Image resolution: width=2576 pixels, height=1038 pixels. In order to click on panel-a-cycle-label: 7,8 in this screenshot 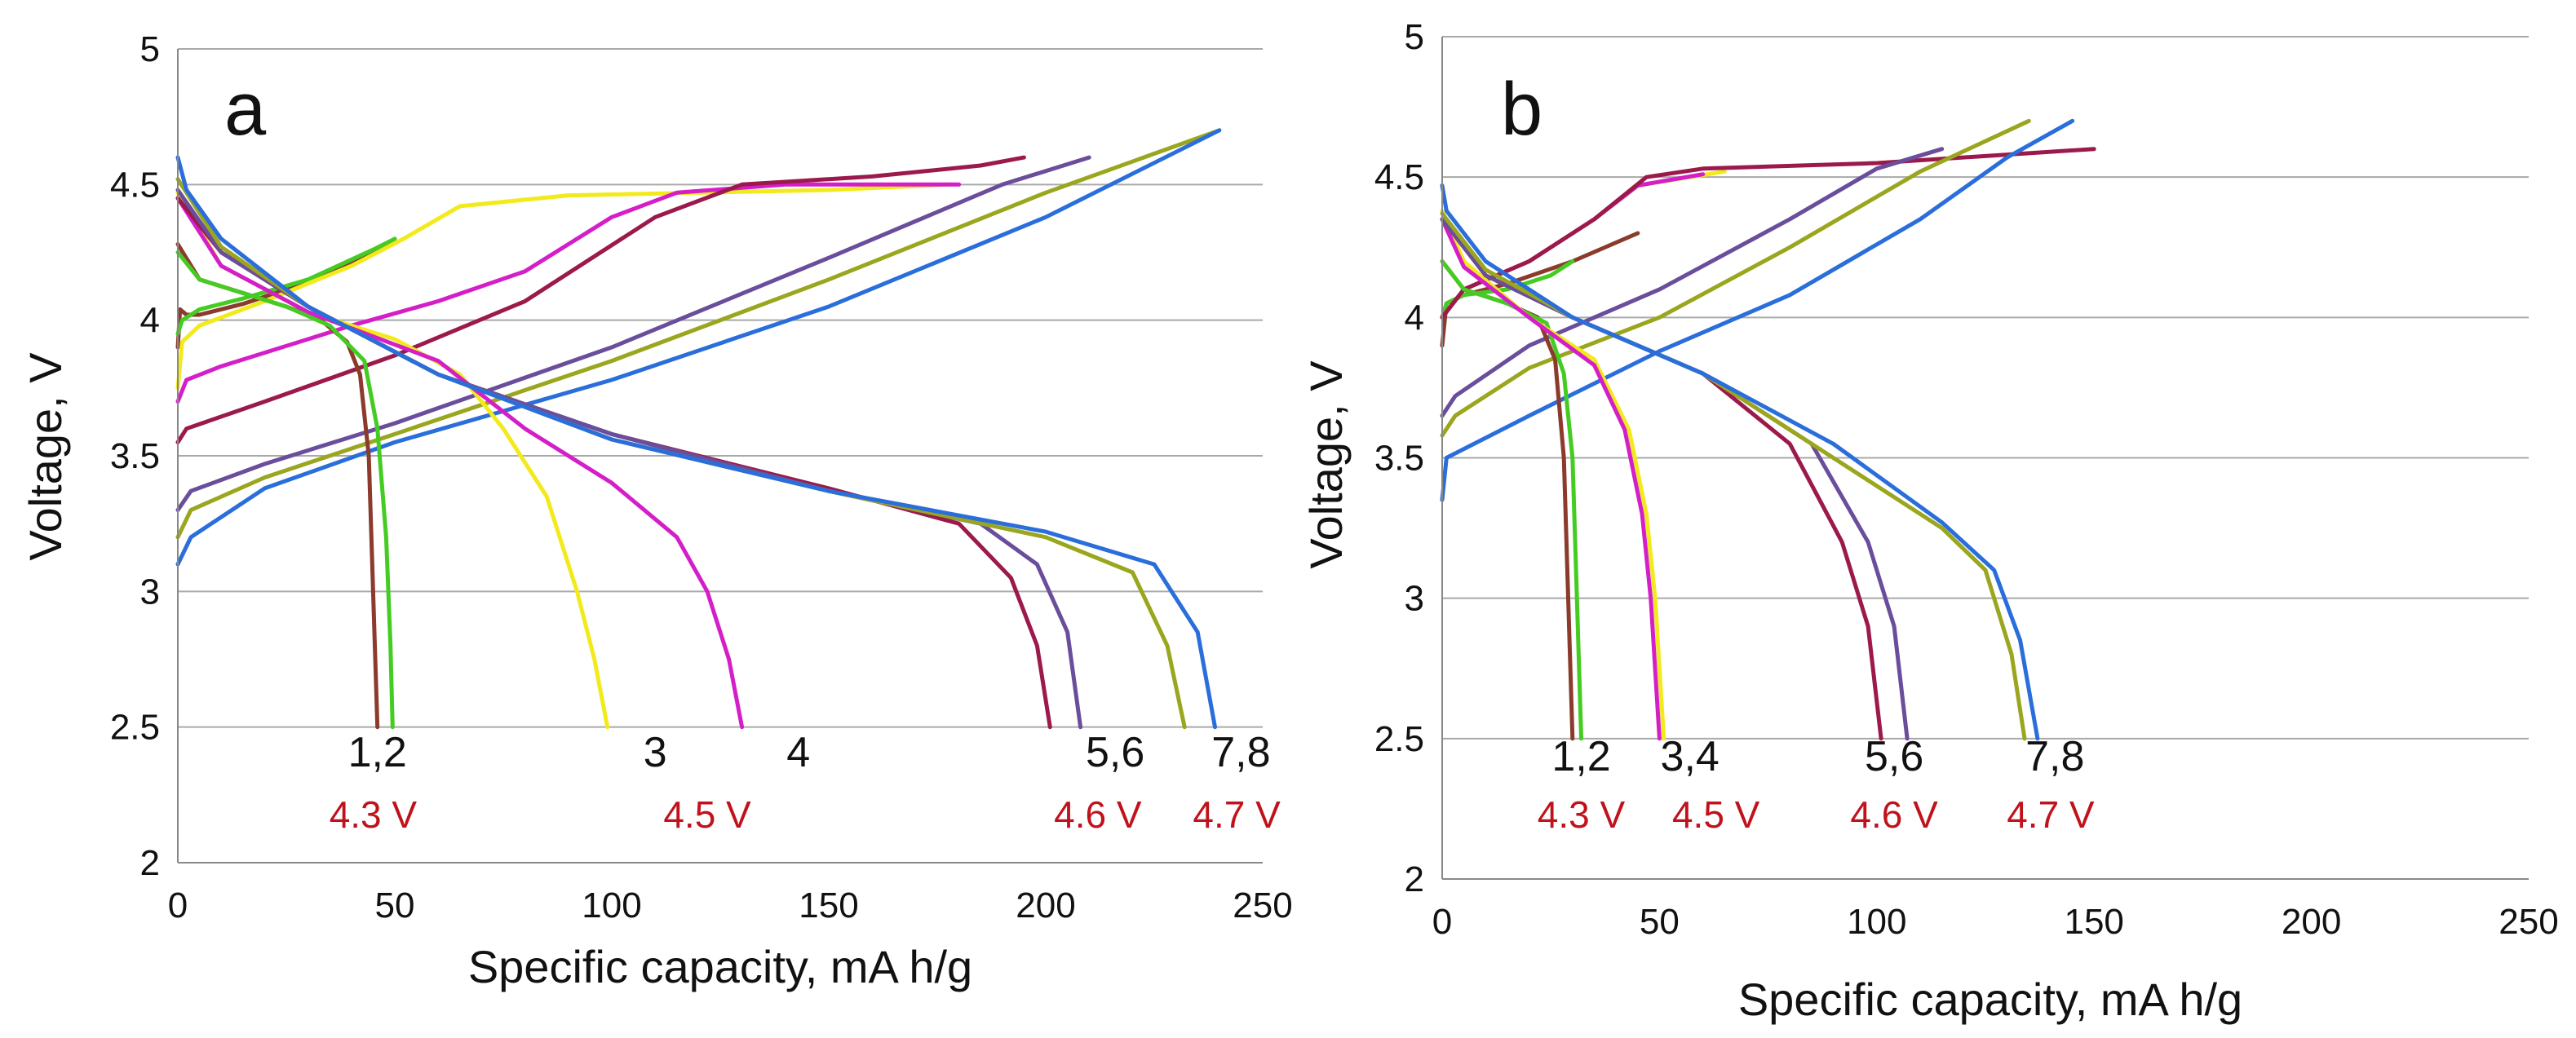, I will do `click(1240, 752)`.